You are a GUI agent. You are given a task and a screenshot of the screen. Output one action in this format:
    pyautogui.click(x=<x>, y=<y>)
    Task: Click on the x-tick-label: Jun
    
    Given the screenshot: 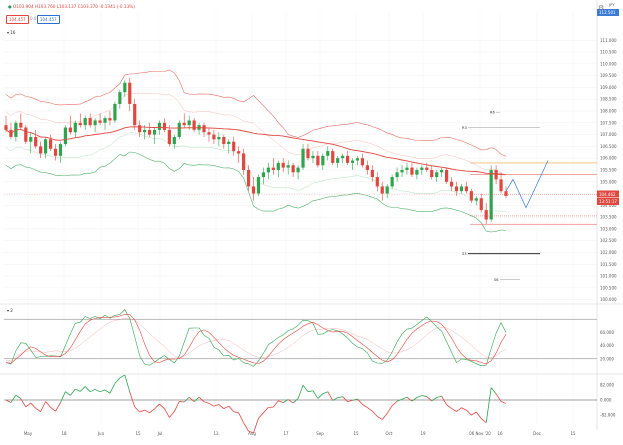 What is the action you would take?
    pyautogui.click(x=101, y=433)
    